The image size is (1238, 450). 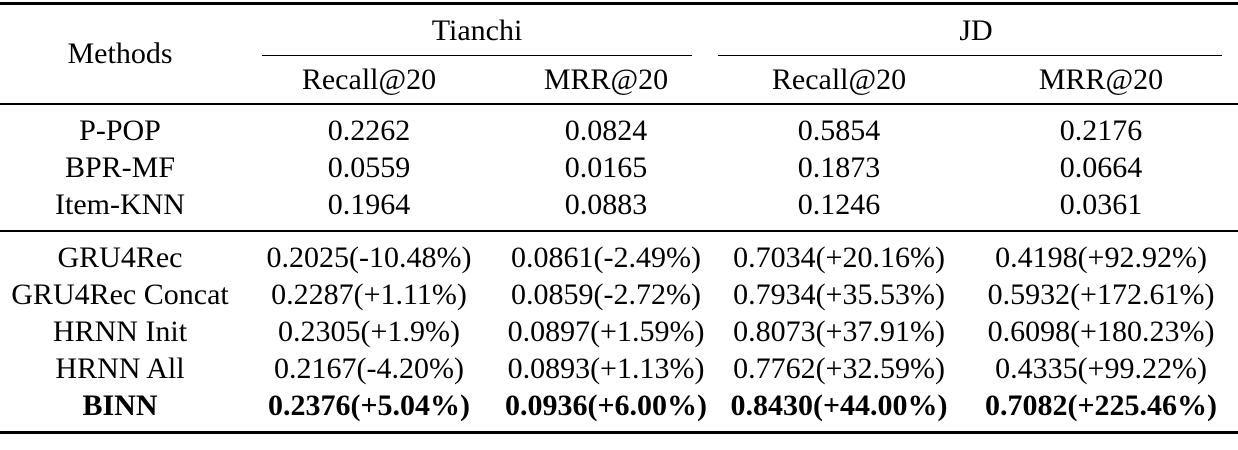 I want to click on value-cell: 0.0936(+6.00%), so click(x=606, y=405).